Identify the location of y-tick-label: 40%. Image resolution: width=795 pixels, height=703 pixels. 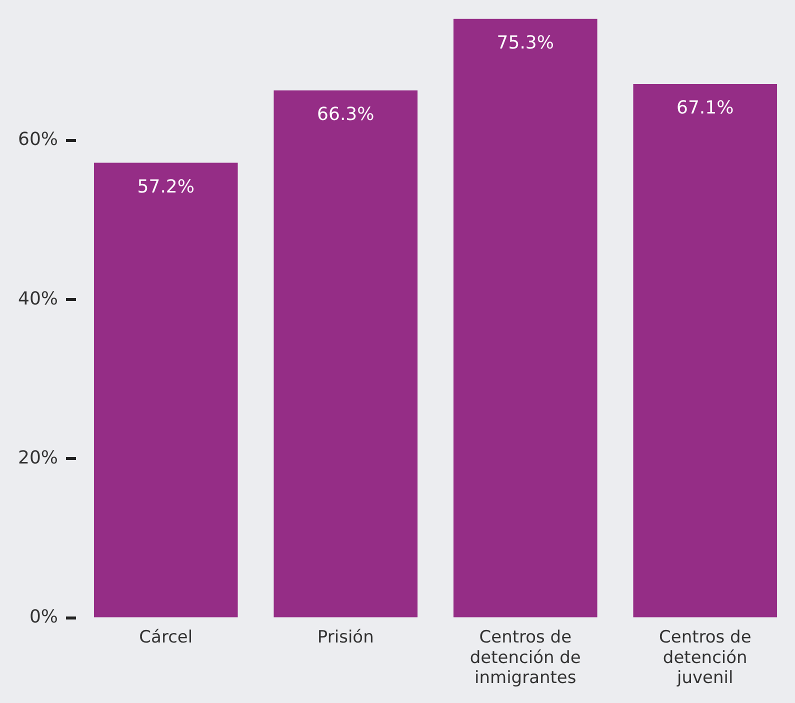
(38, 299).